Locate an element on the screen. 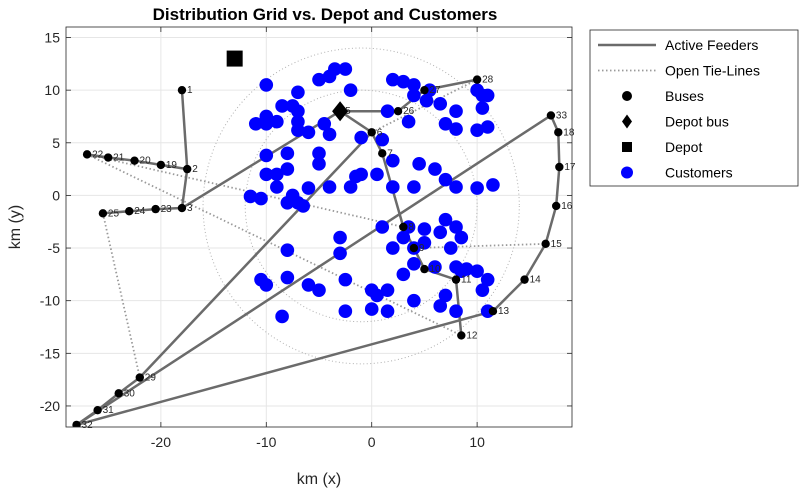 The image size is (803, 492). legend-box is located at coordinates (694, 108).